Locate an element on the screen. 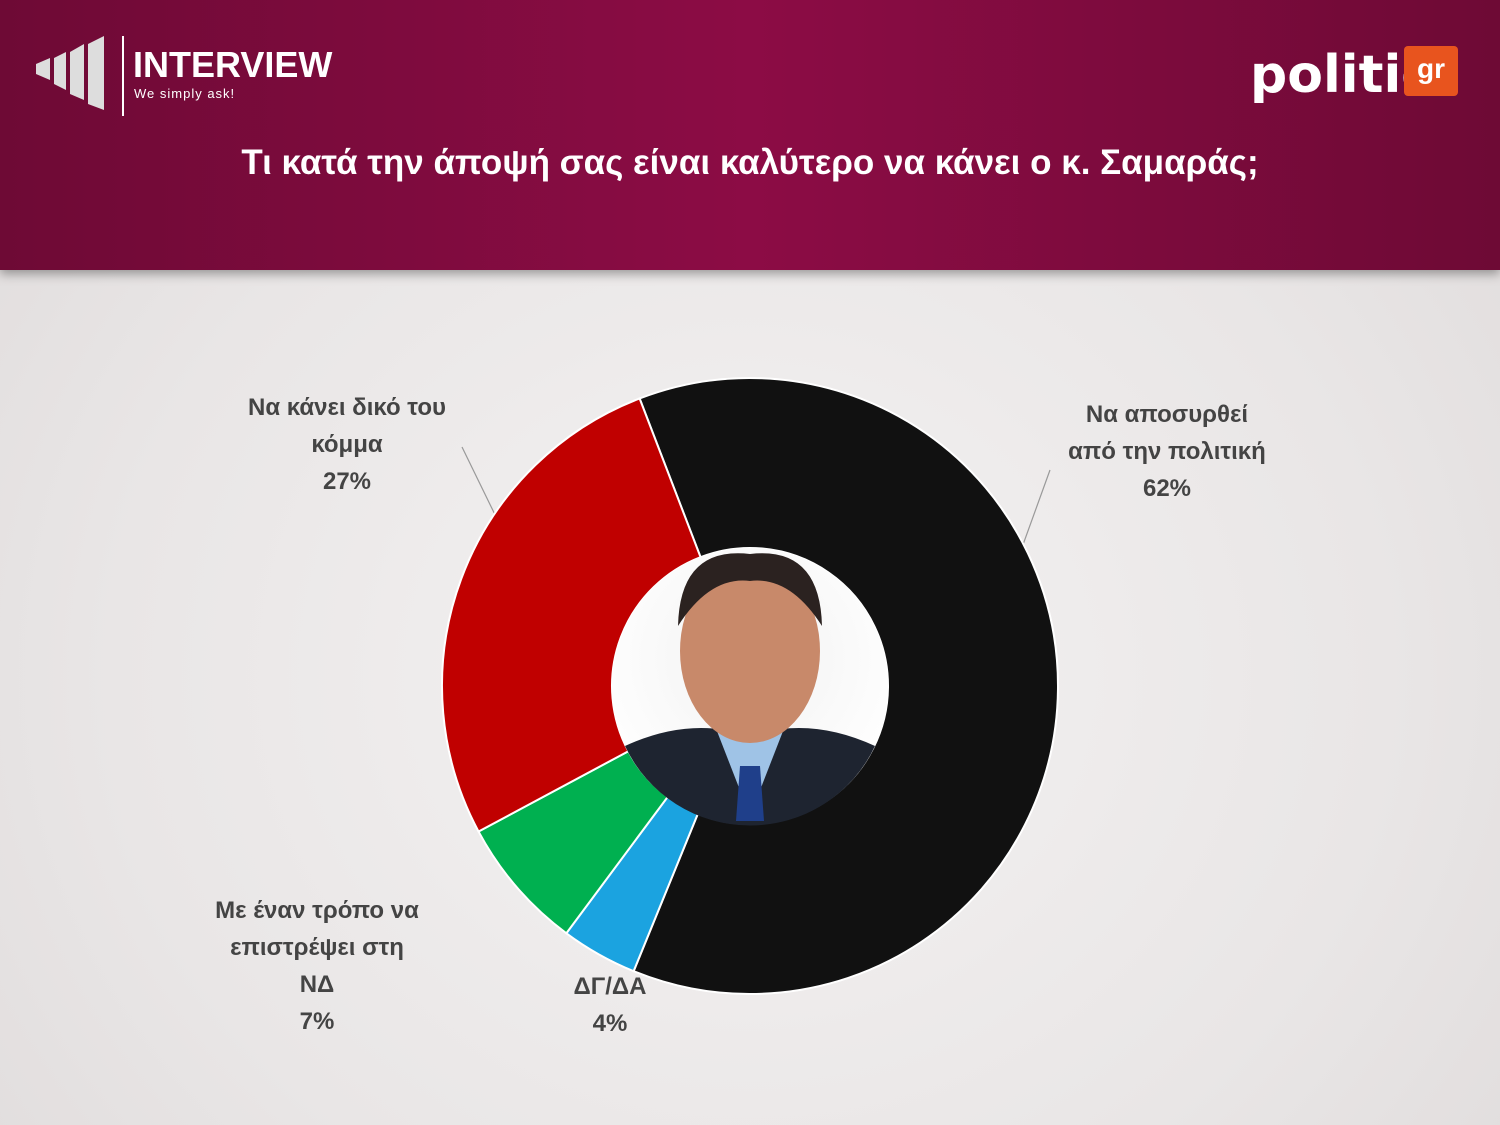 This screenshot has height=1125, width=1500. data-label: ΔΓ/ΔΑ 4% is located at coordinates (610, 1005).